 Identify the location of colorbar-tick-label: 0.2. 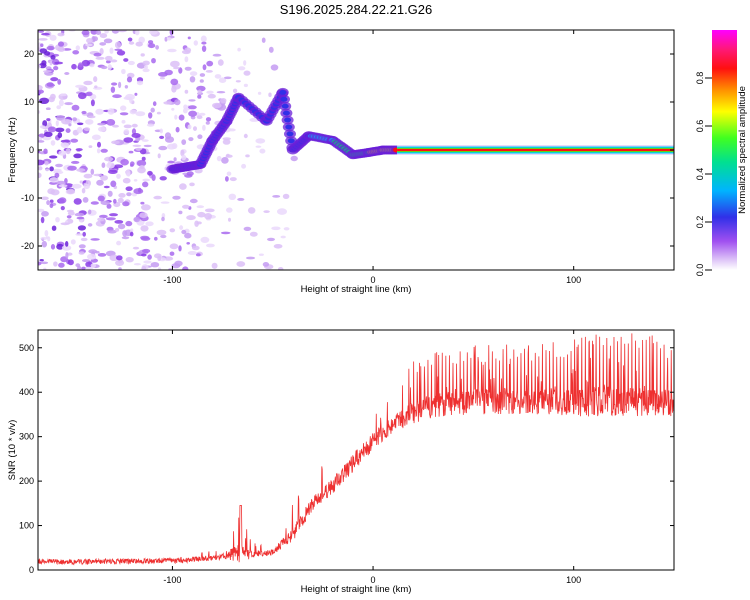
(700, 222).